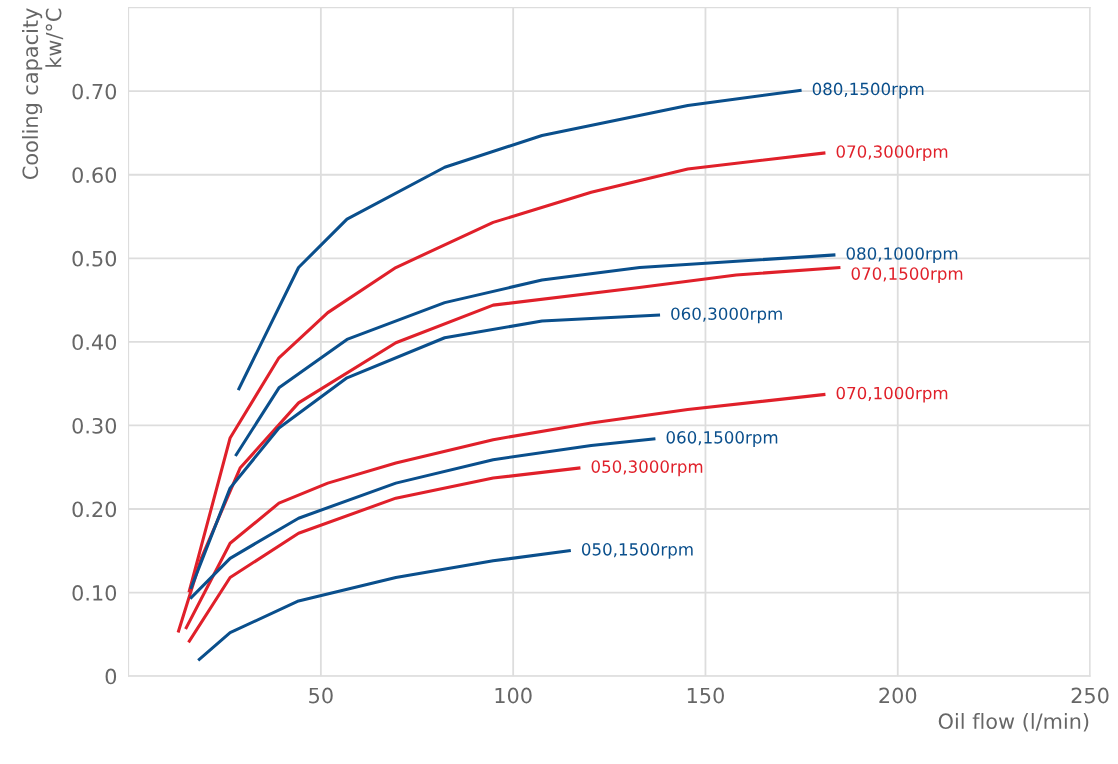 The image size is (1118, 764). I want to click on series-label: 070,1500rpm, so click(907, 275).